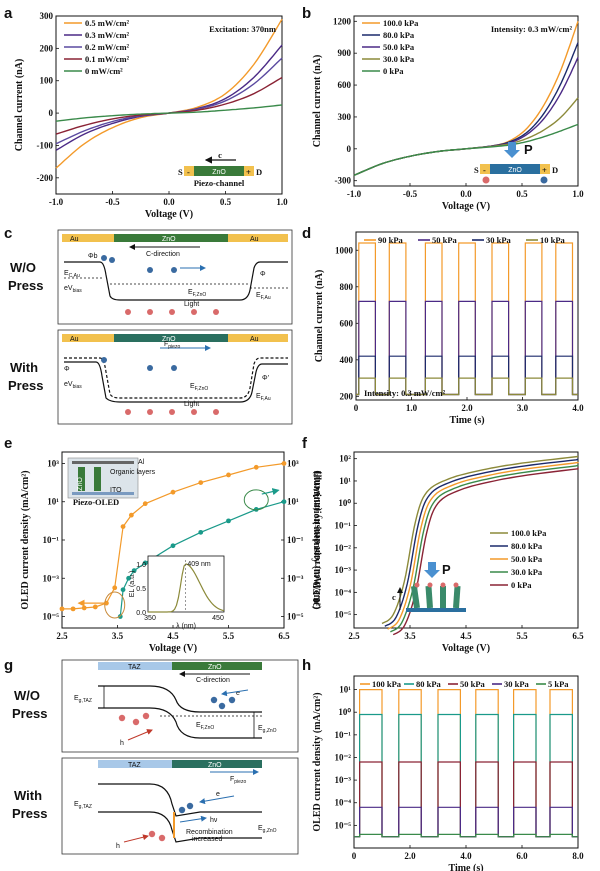 The image size is (600, 871). I want to click on y-tick-label: -200, so click(45, 178).